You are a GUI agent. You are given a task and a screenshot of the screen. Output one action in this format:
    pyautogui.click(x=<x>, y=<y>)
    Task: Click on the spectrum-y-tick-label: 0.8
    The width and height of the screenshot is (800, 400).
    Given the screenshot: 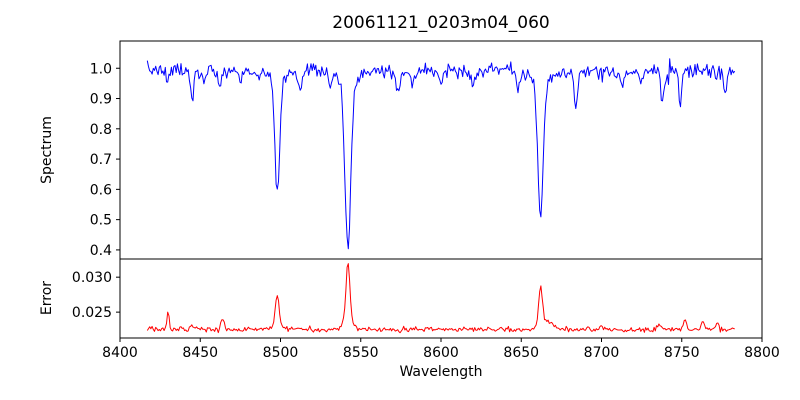 What is the action you would take?
    pyautogui.click(x=101, y=130)
    